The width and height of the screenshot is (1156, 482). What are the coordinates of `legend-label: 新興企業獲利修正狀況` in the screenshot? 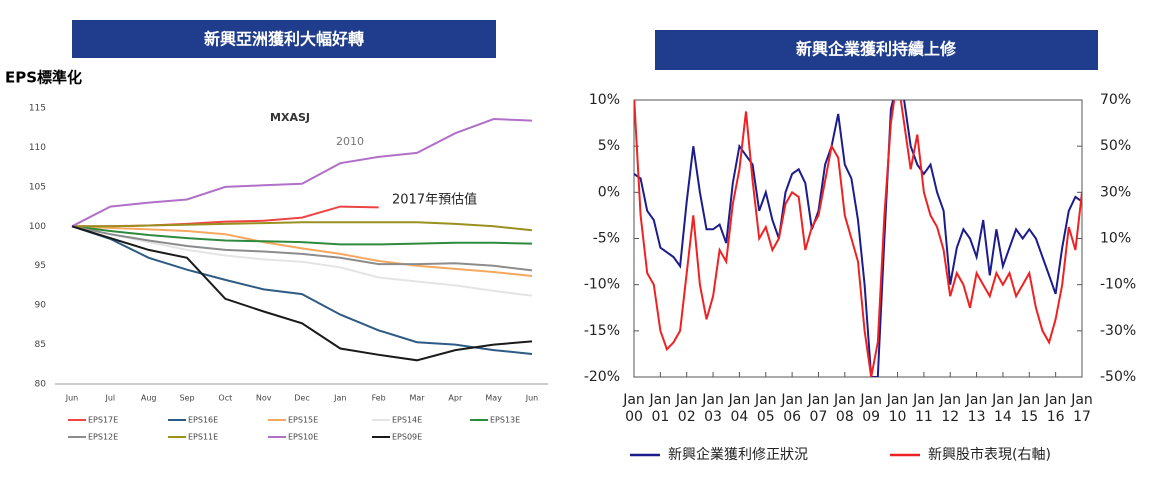 It's located at (738, 454).